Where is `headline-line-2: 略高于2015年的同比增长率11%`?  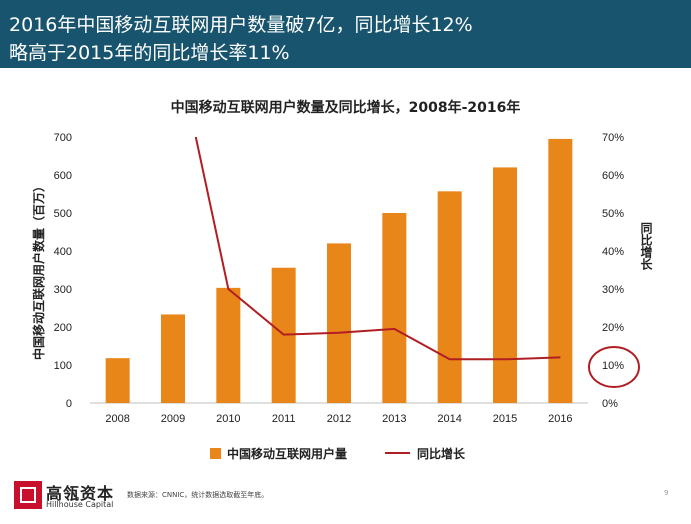
headline-line-2: 略高于2015年的同比增长率11% is located at coordinates (149, 53).